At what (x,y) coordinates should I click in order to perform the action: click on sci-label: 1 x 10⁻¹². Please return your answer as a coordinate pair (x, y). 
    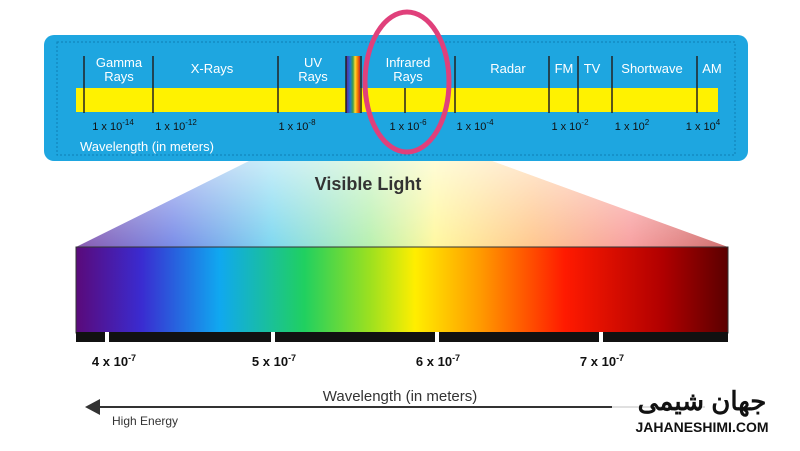
    Looking at the image, I should click on (176, 125).